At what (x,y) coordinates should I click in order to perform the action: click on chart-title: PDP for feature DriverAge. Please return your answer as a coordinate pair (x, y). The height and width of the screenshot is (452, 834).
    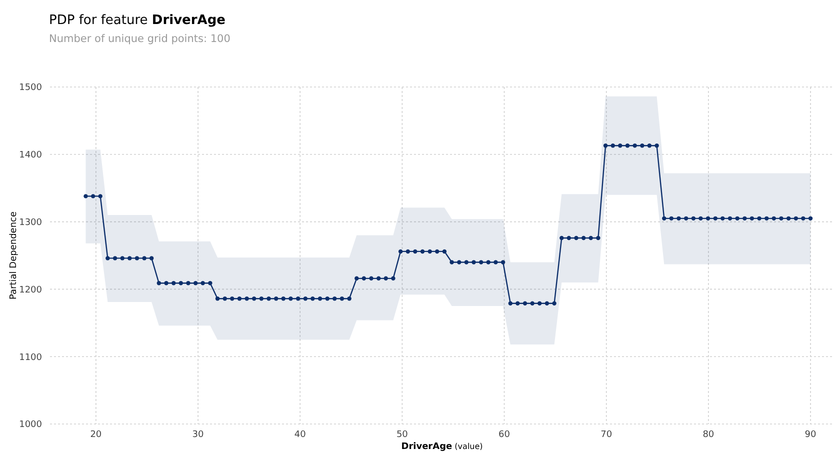
    Looking at the image, I should click on (137, 20).